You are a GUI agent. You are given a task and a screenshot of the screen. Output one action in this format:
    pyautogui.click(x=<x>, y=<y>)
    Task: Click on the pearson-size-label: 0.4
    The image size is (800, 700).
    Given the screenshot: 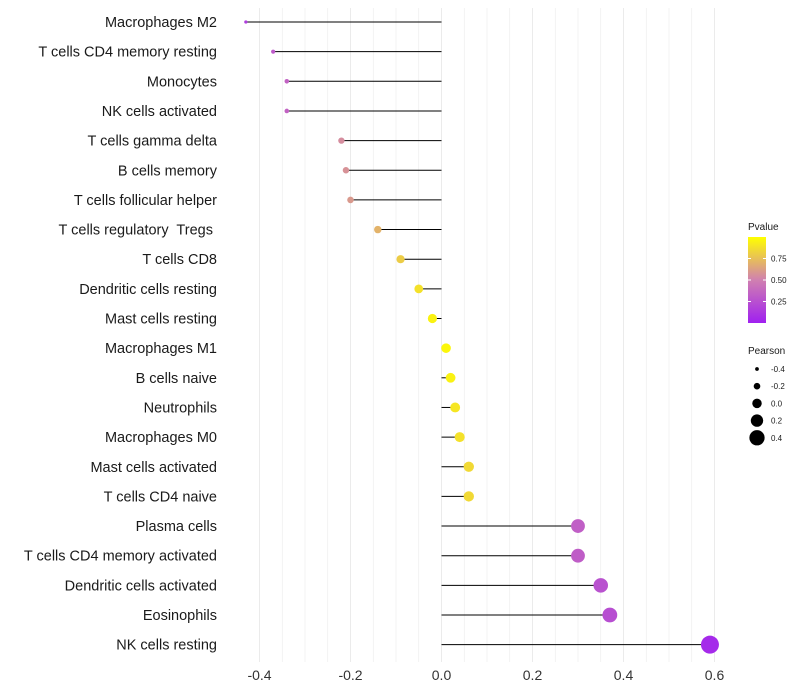 What is the action you would take?
    pyautogui.click(x=777, y=438)
    